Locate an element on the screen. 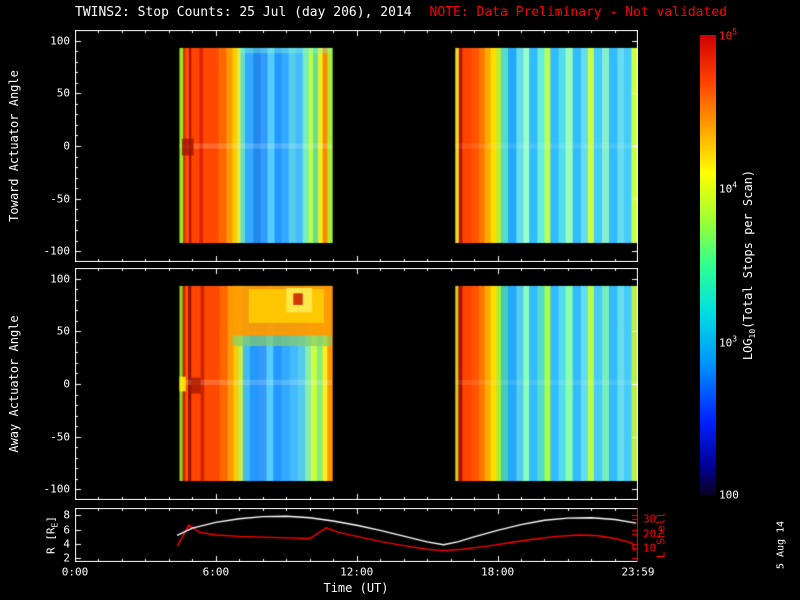  colorbar-tick-exponent: 4 is located at coordinates (735, 185).